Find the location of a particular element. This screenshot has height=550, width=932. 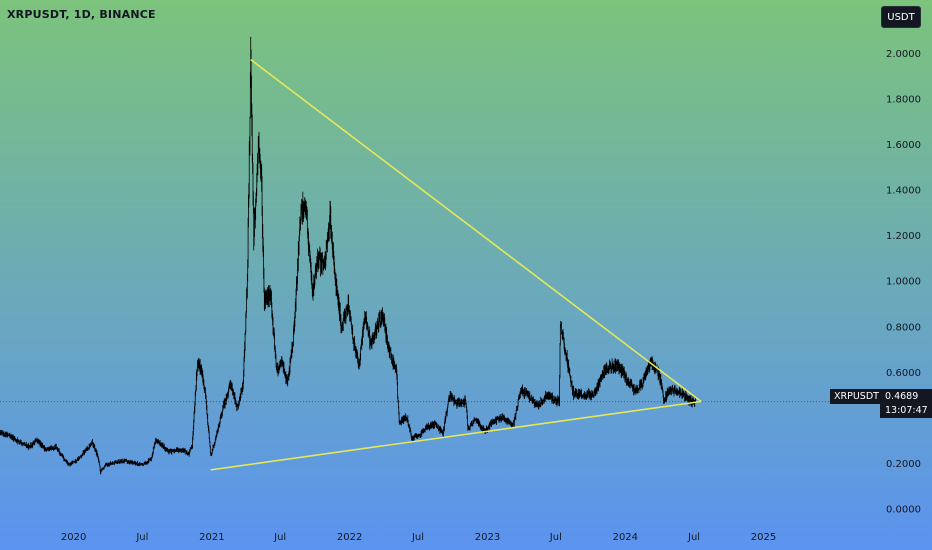

y-tick-label-6: 0.8000 is located at coordinates (903, 327).